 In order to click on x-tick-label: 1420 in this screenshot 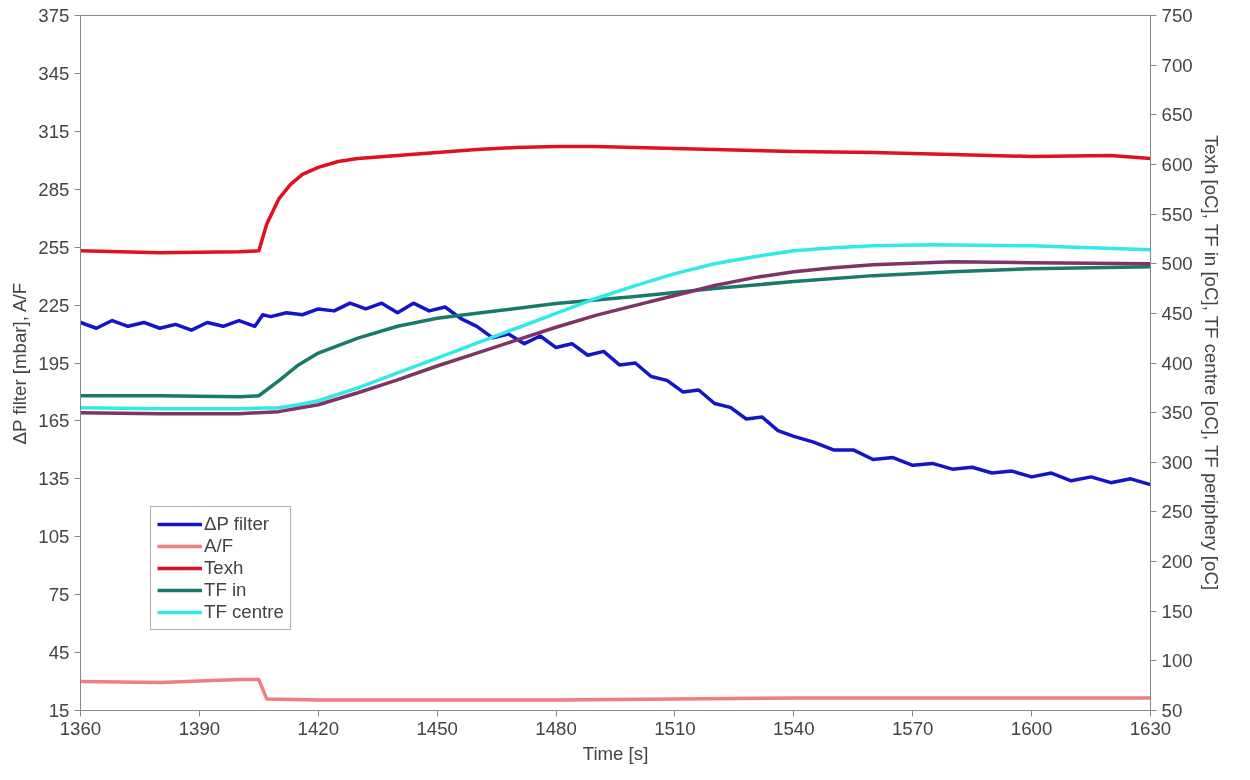, I will do `click(318, 728)`.